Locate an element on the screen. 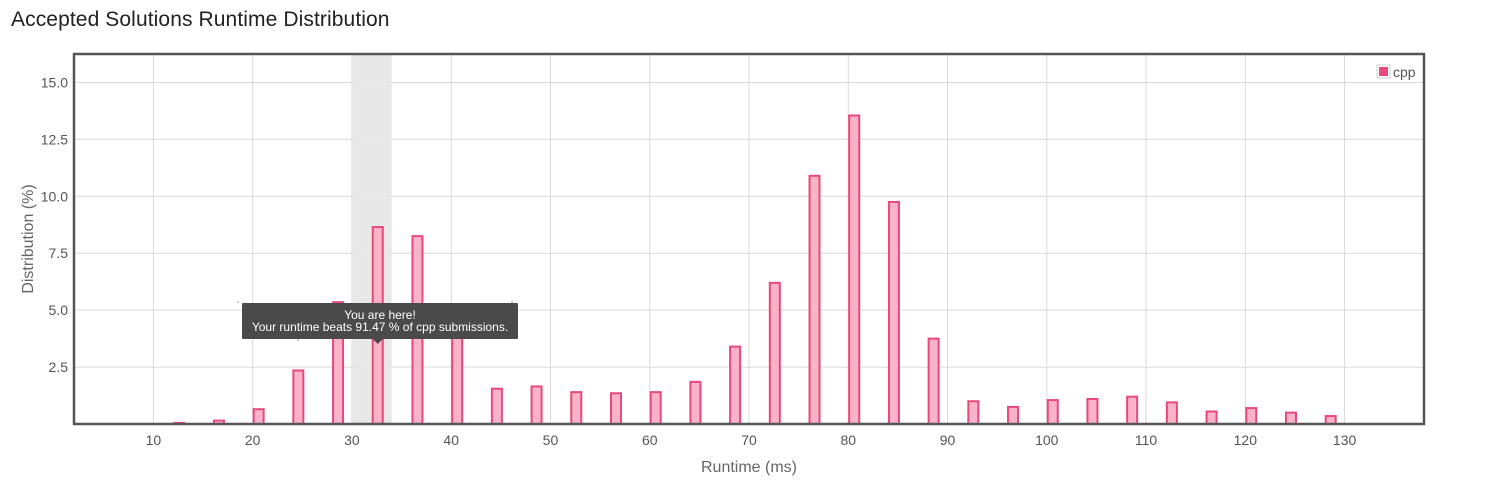 The image size is (1488, 483). y-tick-label: 10.0 is located at coordinates (54, 196).